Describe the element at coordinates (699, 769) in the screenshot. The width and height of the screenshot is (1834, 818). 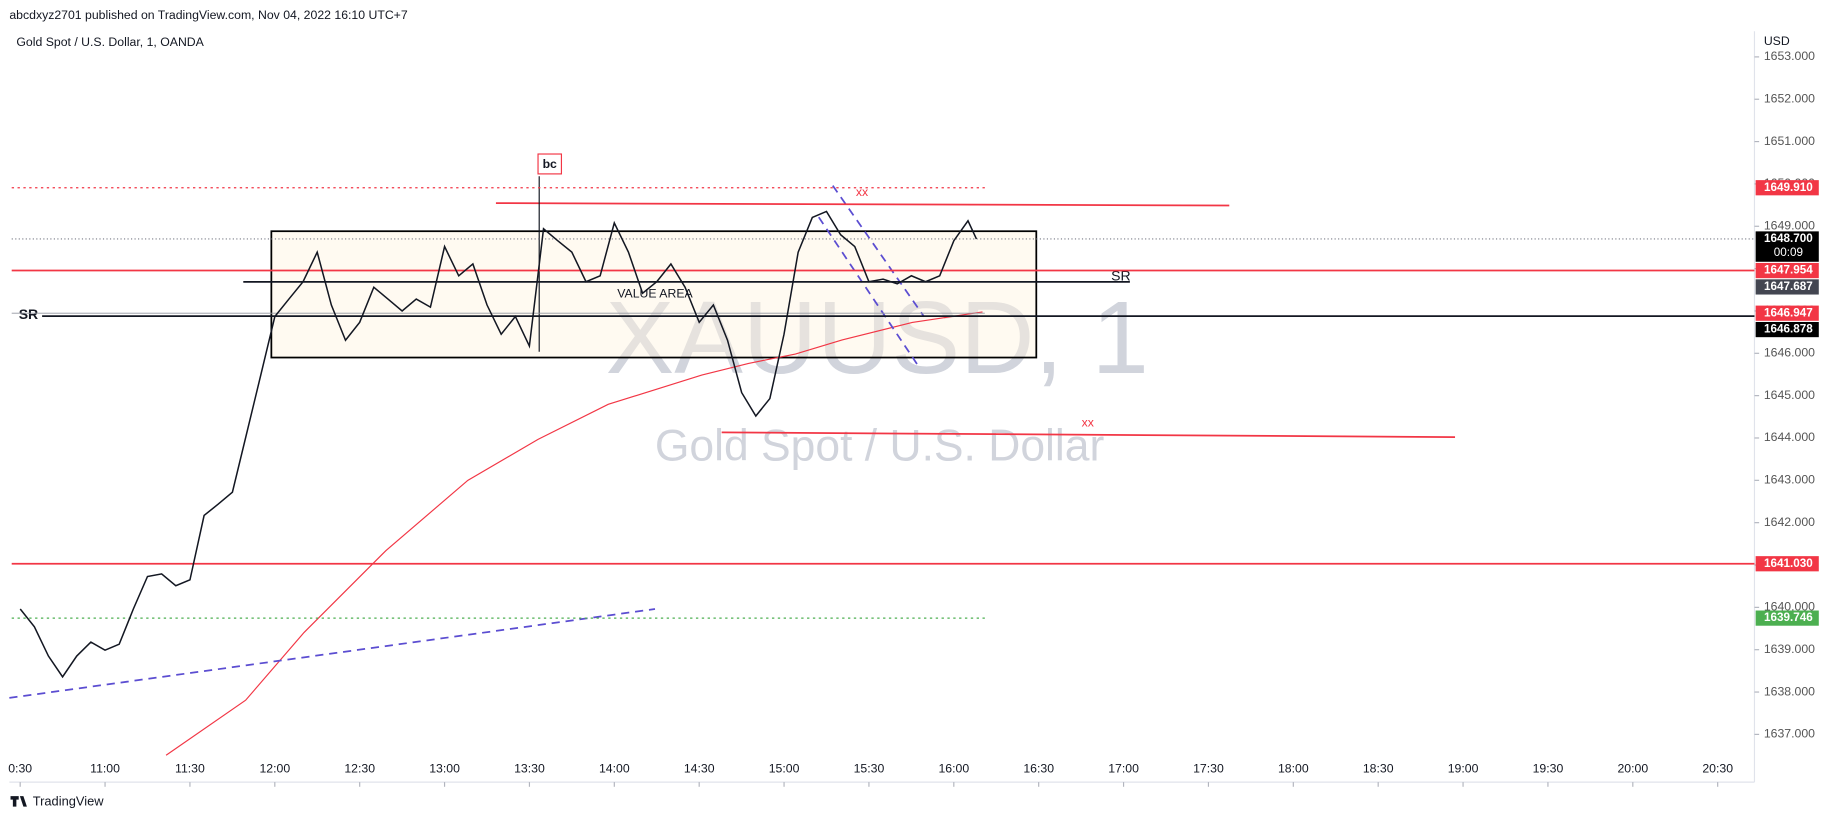
I see `x-tick-label: 14:30` at that location.